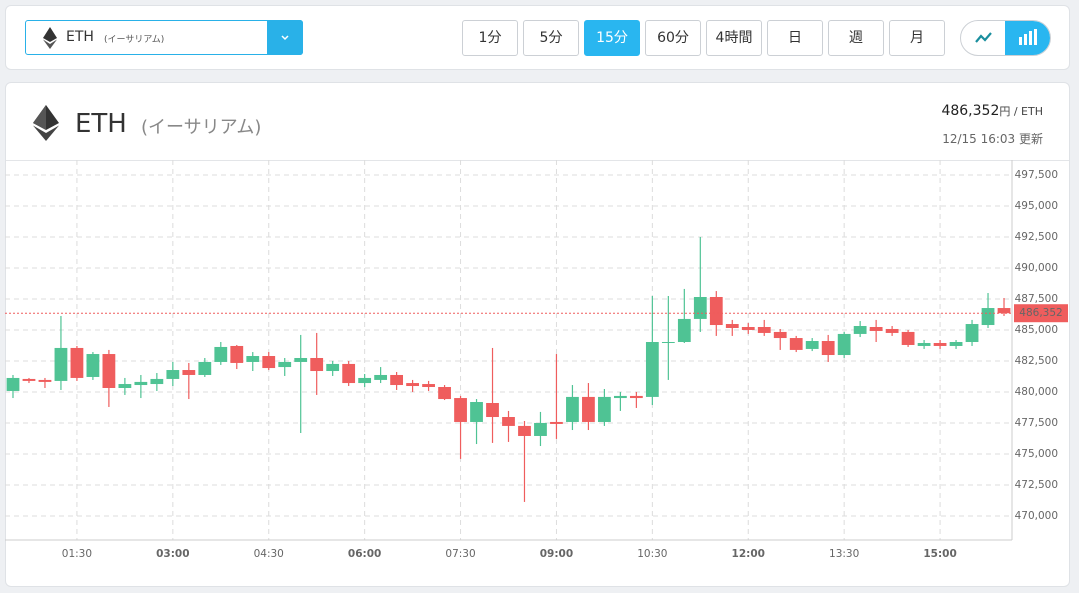 This screenshot has width=1079, height=593. What do you see at coordinates (939, 554) in the screenshot?
I see `x-tick-label: 15:00` at bounding box center [939, 554].